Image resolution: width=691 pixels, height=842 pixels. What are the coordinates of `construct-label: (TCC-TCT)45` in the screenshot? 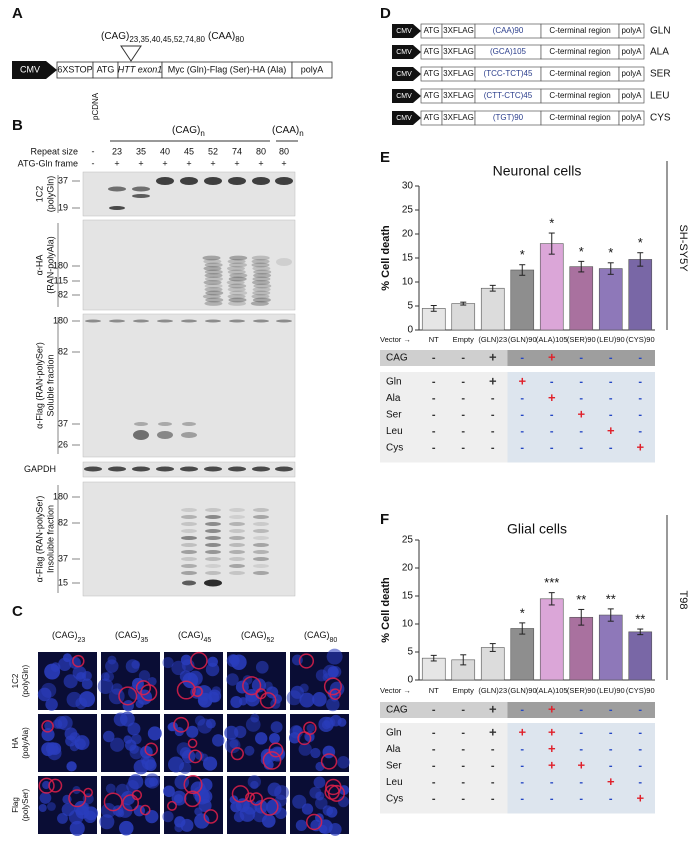 It's located at (508, 73).